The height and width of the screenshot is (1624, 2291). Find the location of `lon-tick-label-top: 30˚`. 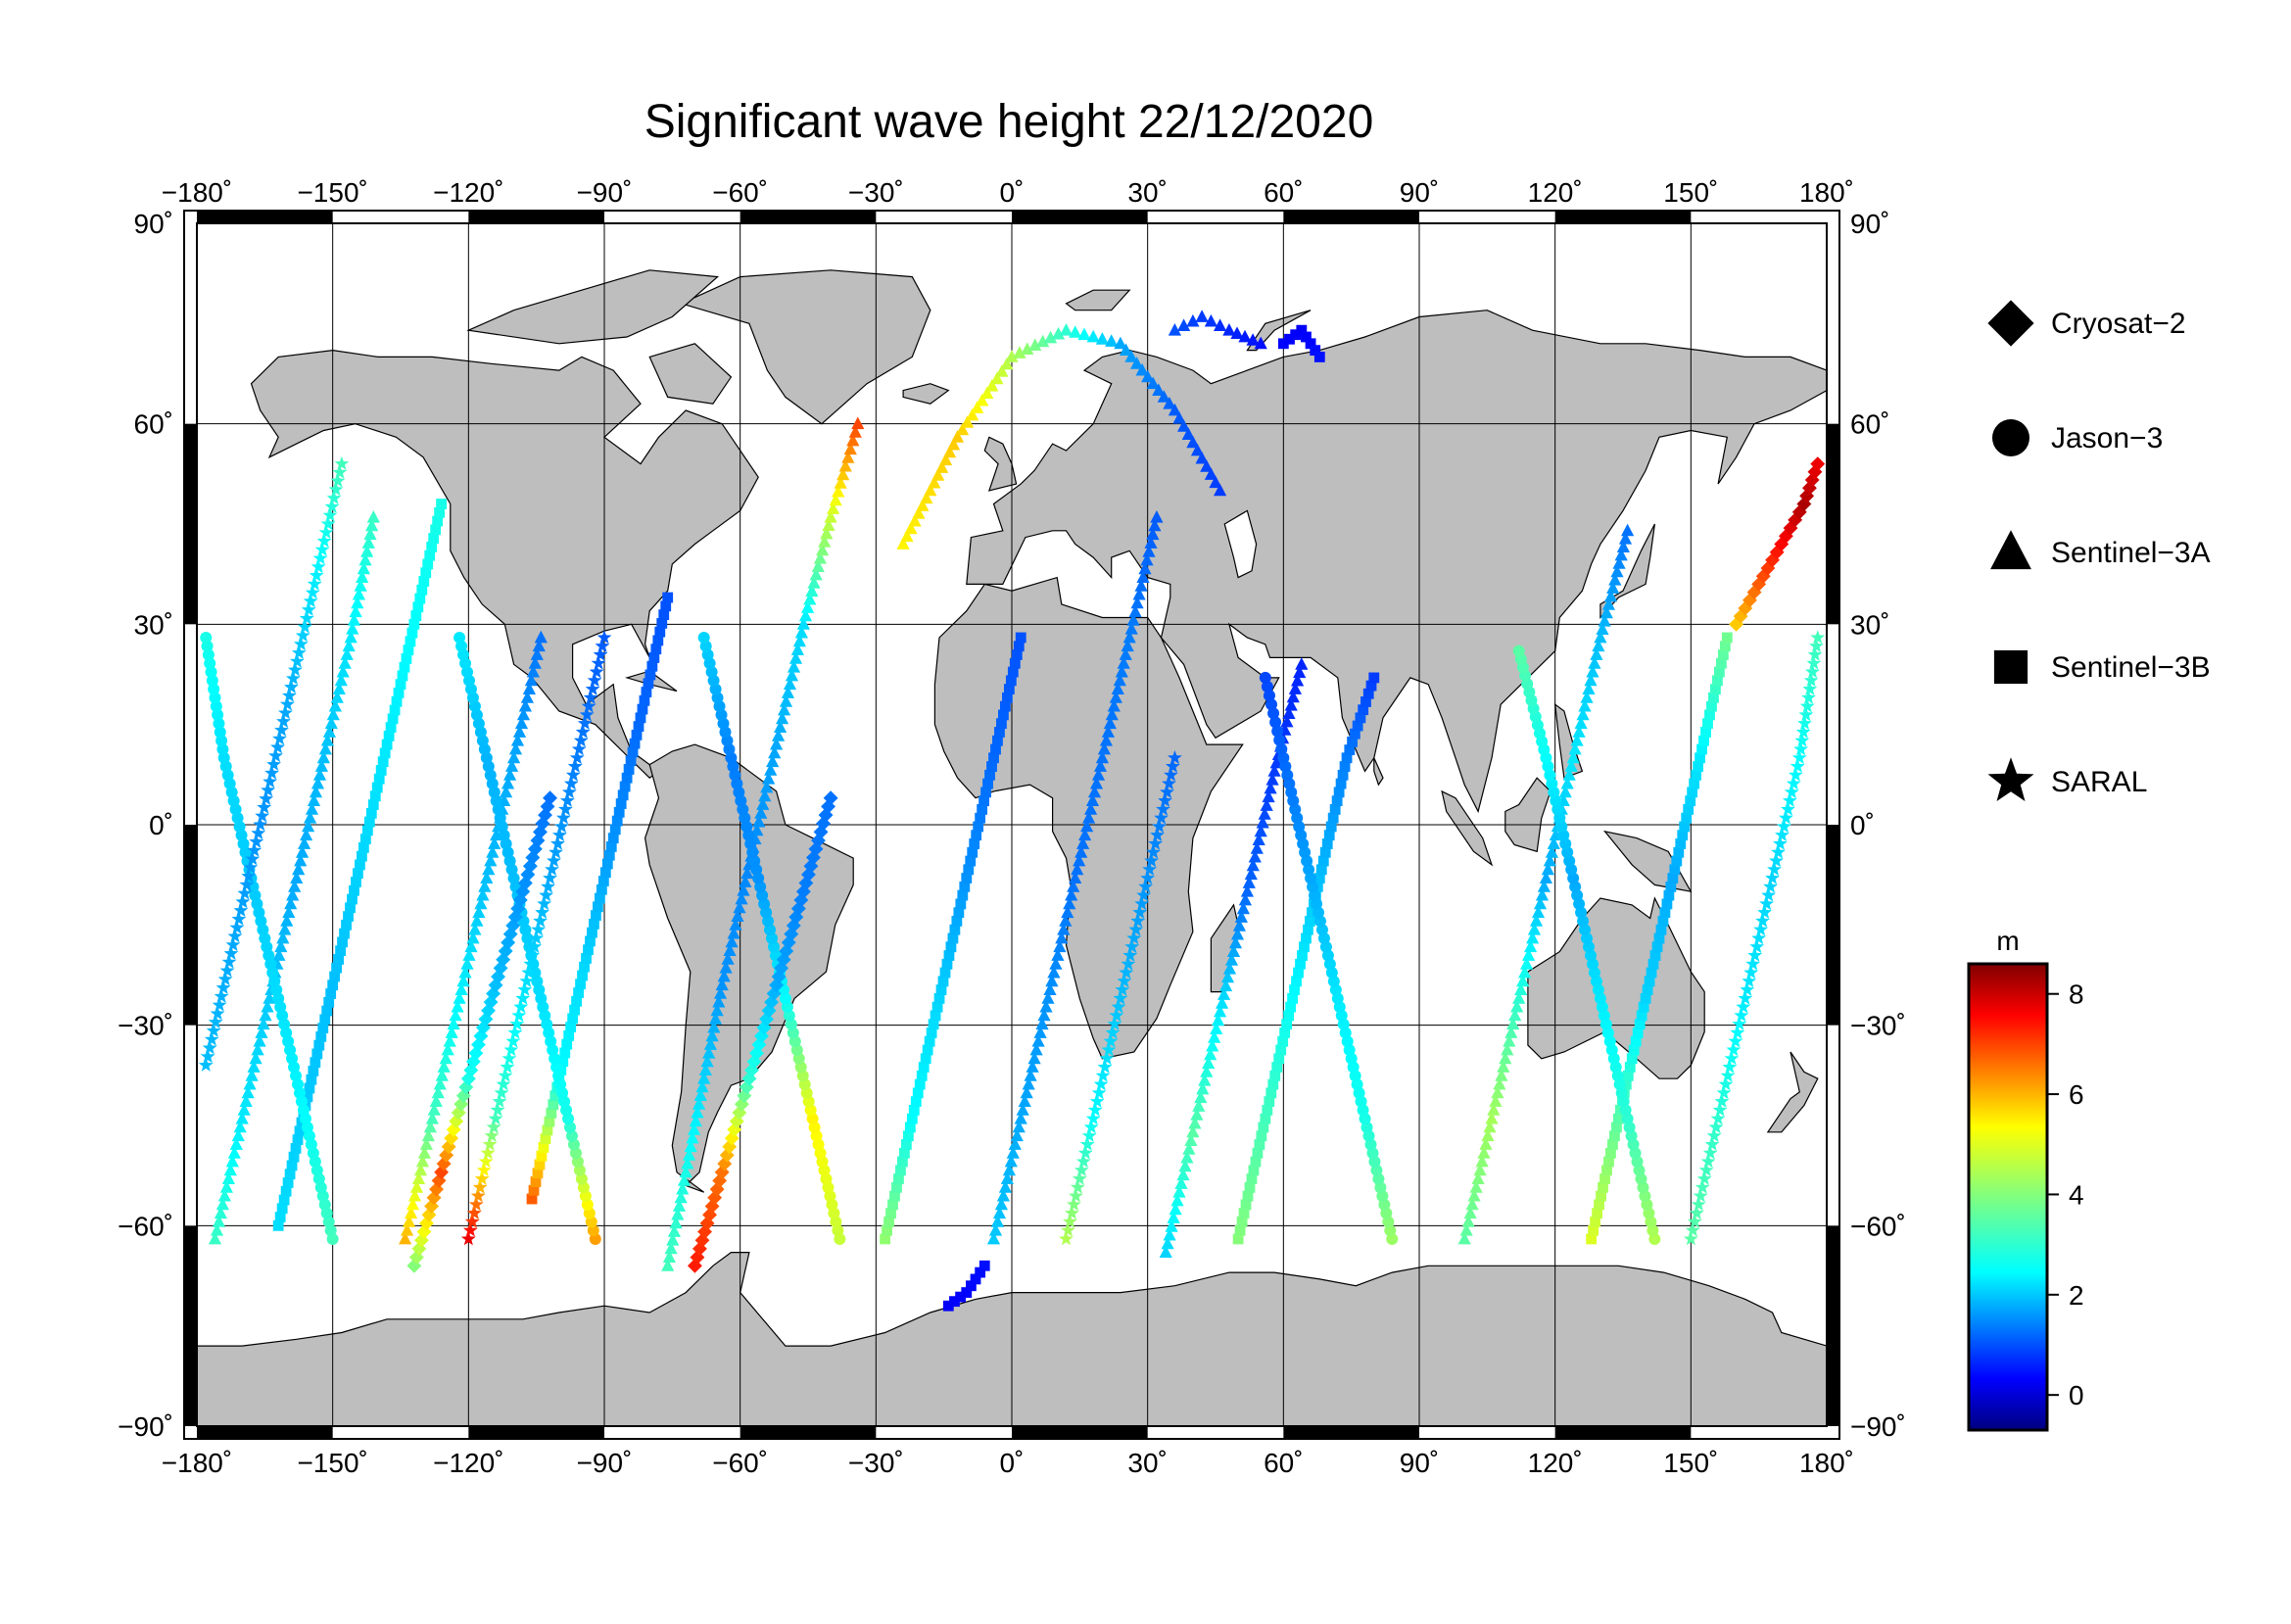

lon-tick-label-top: 30˚ is located at coordinates (1147, 193).